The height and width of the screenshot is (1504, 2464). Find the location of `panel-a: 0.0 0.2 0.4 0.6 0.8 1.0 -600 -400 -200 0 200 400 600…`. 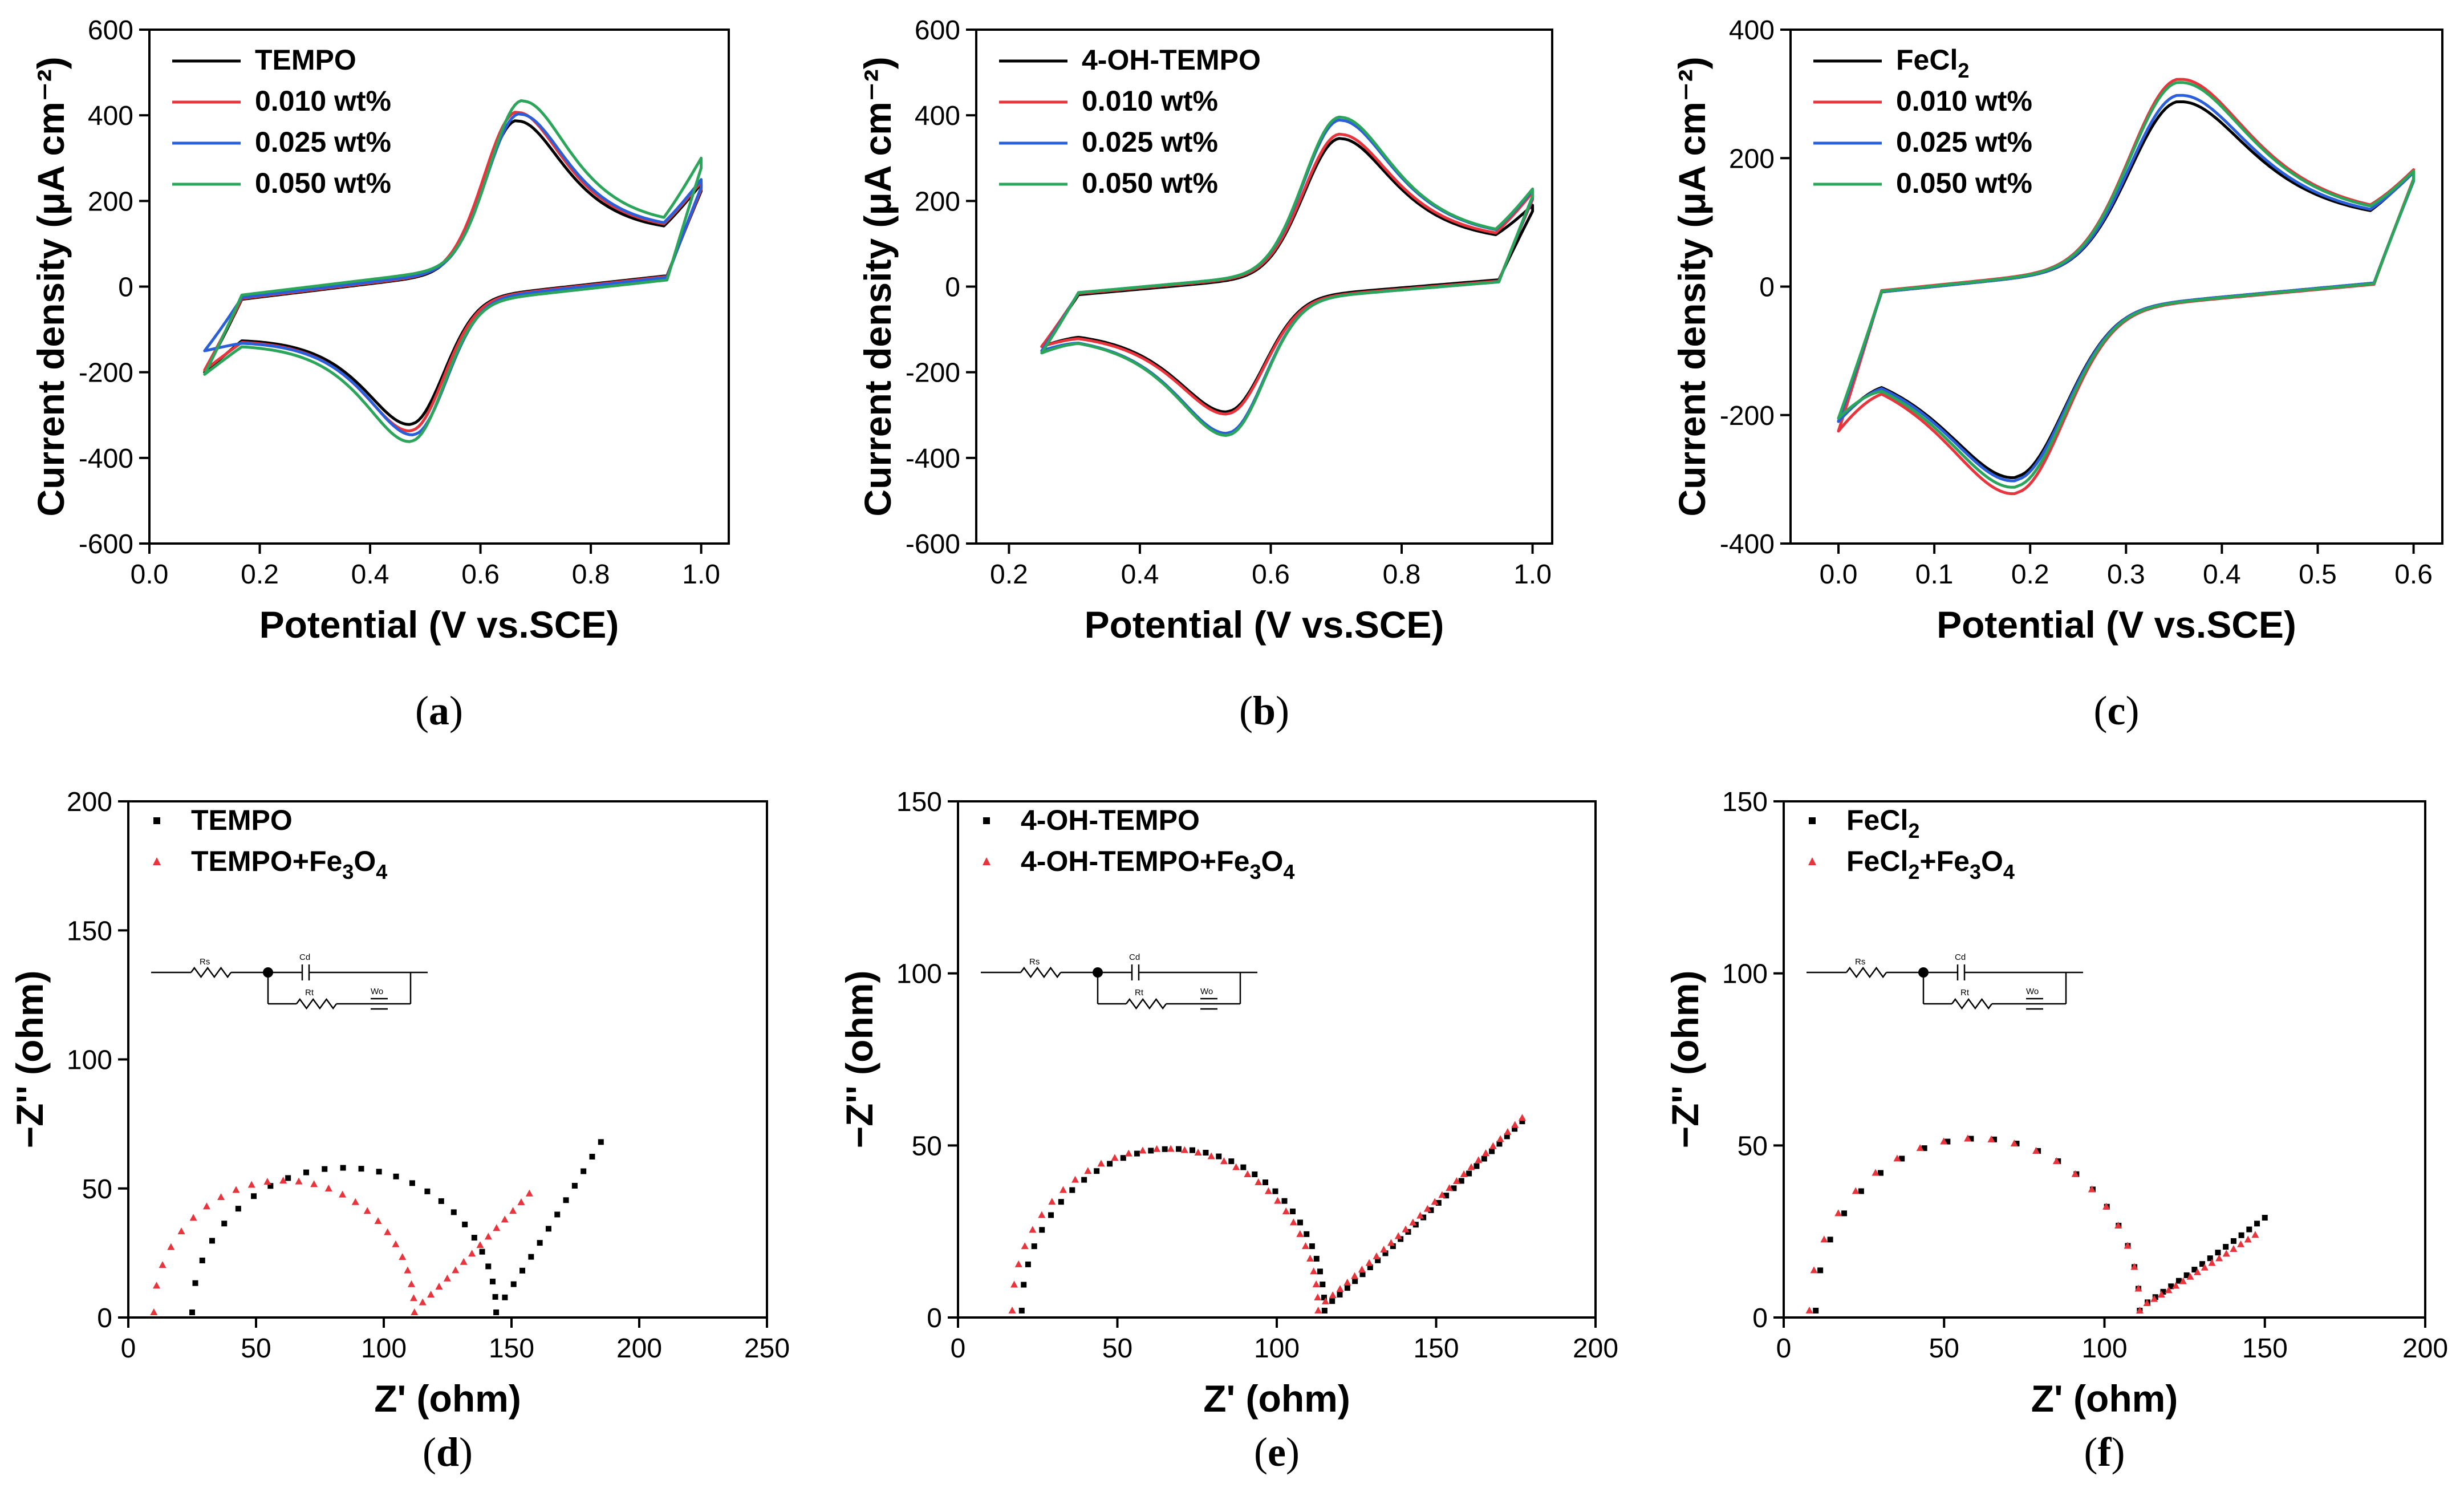

panel-a: 0.0 0.2 0.4 0.6 0.8 1.0 -600 -400 -200 0 200 400 600… is located at coordinates (380, 374).